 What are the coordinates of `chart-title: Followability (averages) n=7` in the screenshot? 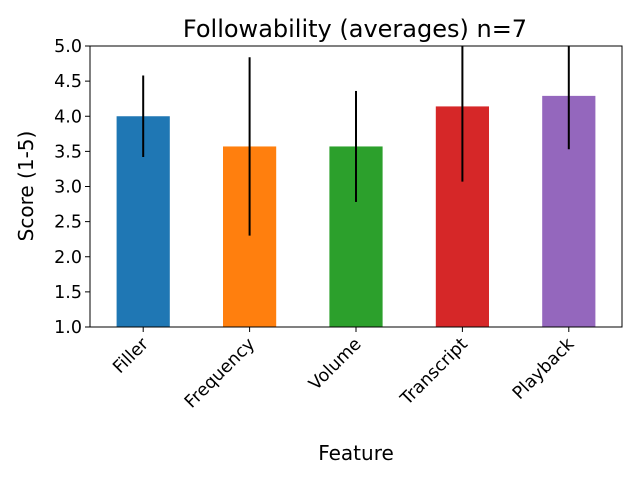 It's located at (355, 29).